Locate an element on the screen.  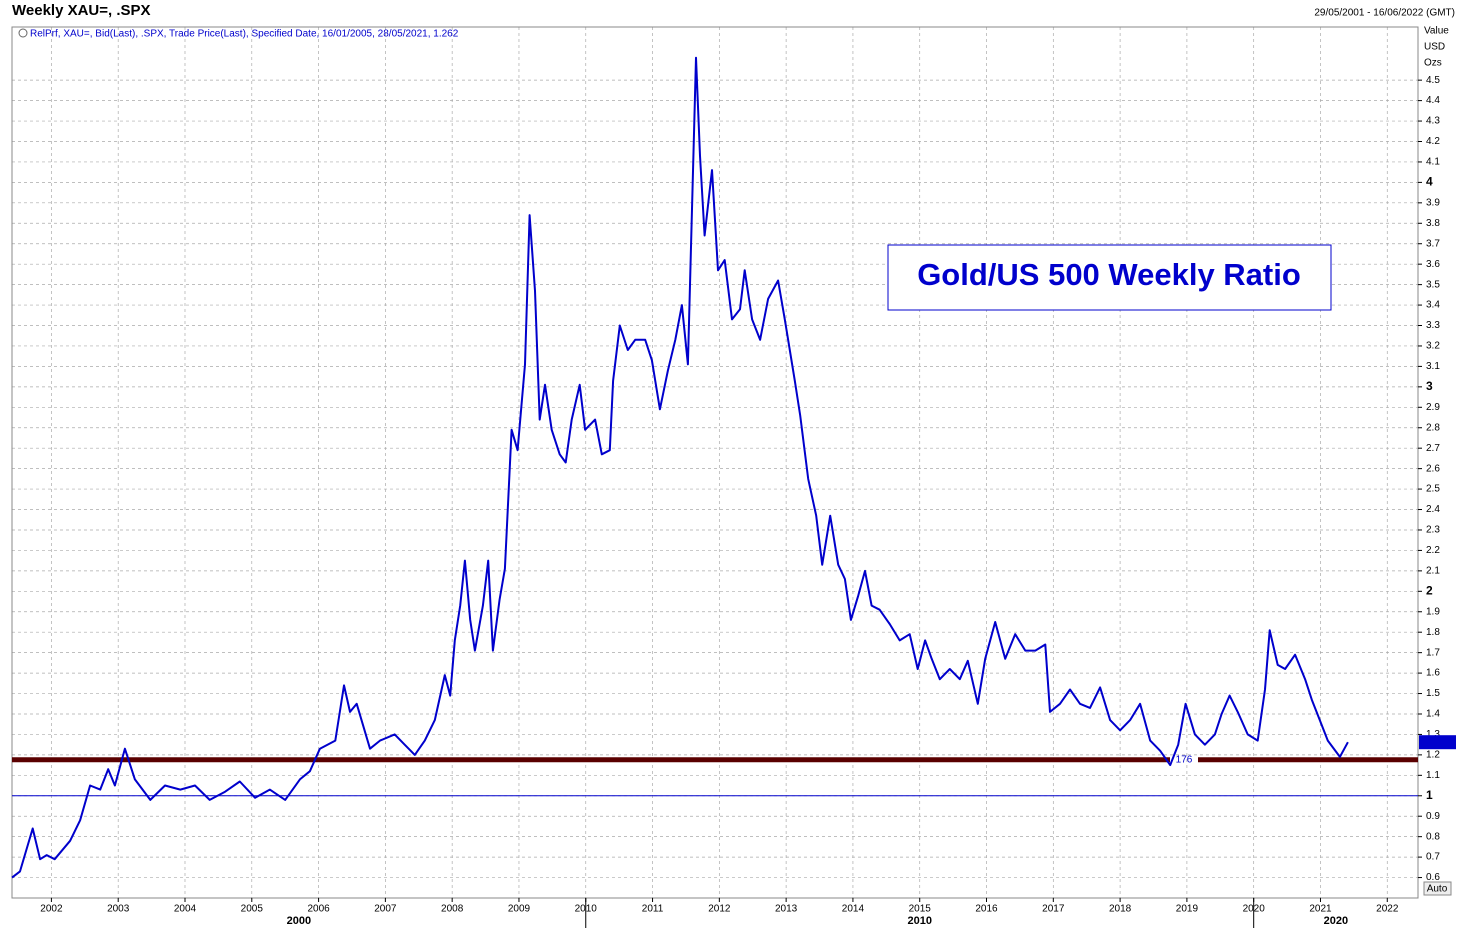
axis-unit: USD is located at coordinates (1434, 47).